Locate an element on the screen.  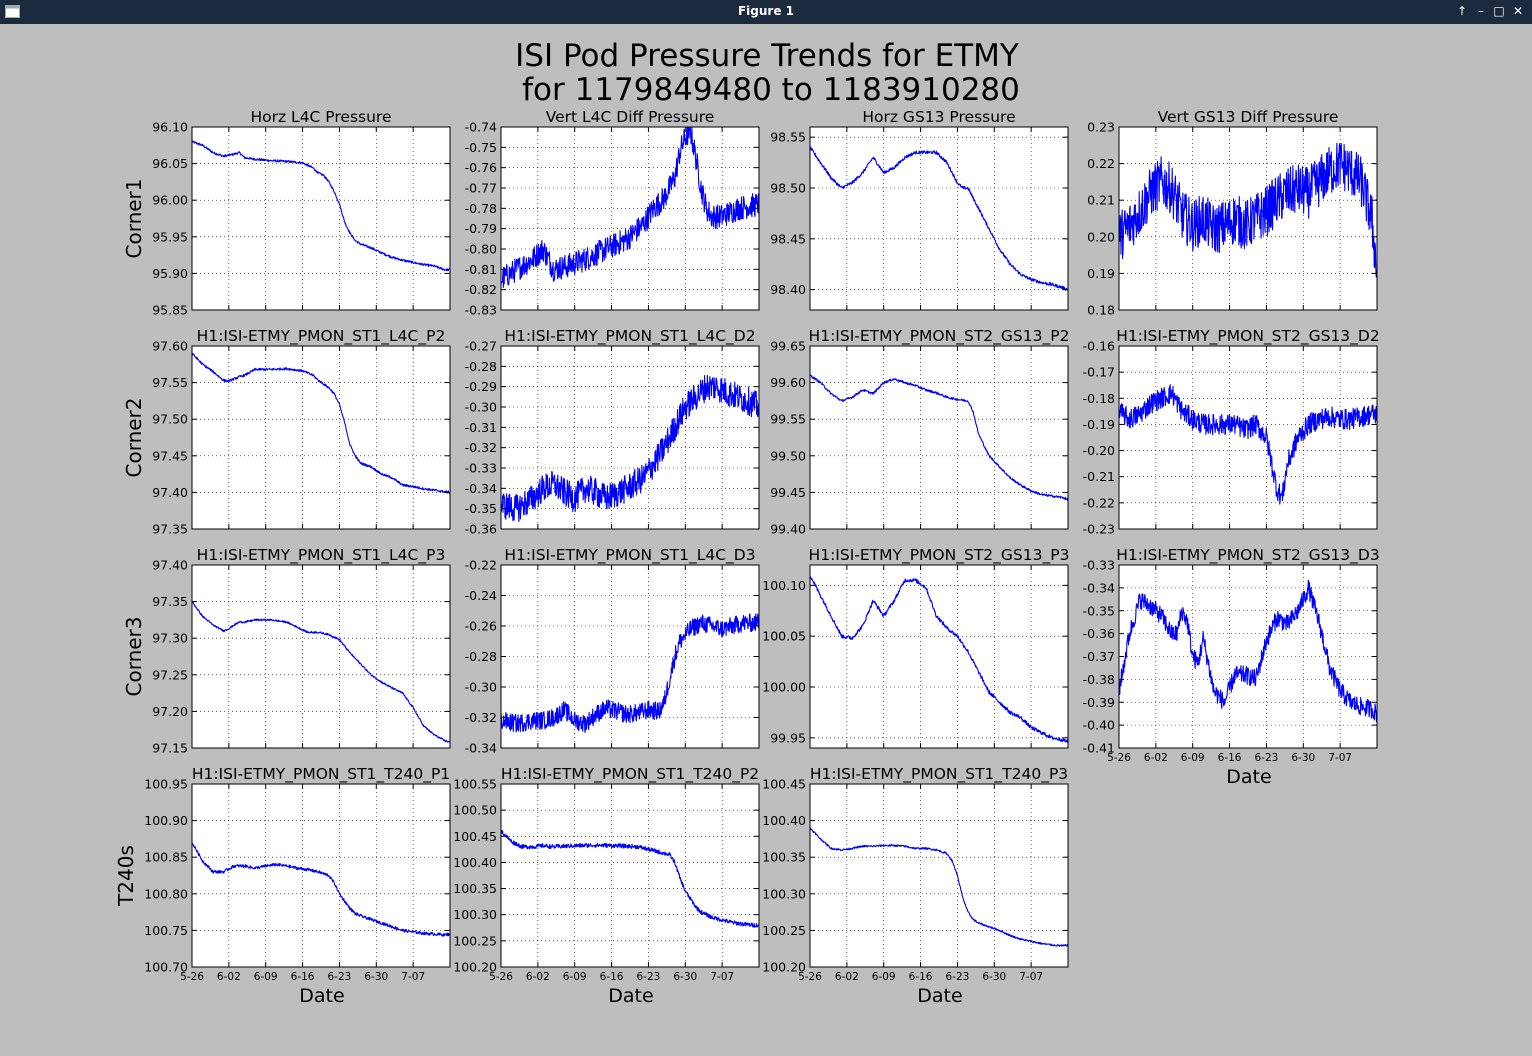
window-menu-icon is located at coordinates (12, 11).